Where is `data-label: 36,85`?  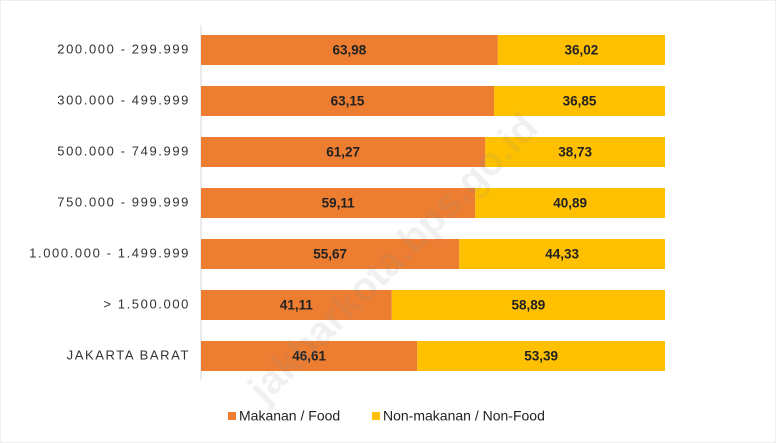 data-label: 36,85 is located at coordinates (580, 101).